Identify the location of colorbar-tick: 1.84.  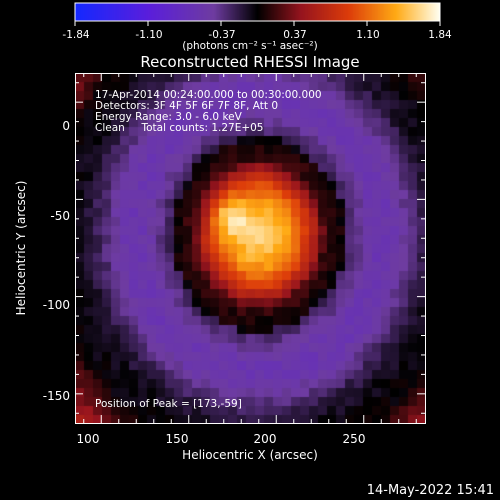
(440, 35).